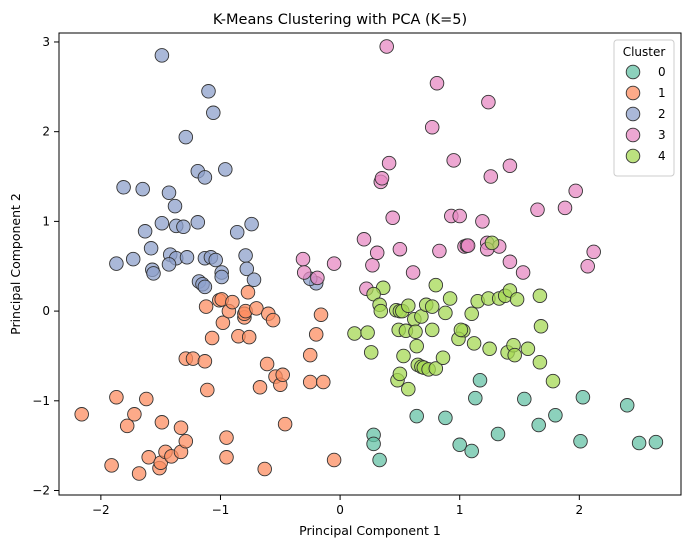 The width and height of the screenshot is (689, 547). I want to click on y-tick-label: 2, so click(46, 132).